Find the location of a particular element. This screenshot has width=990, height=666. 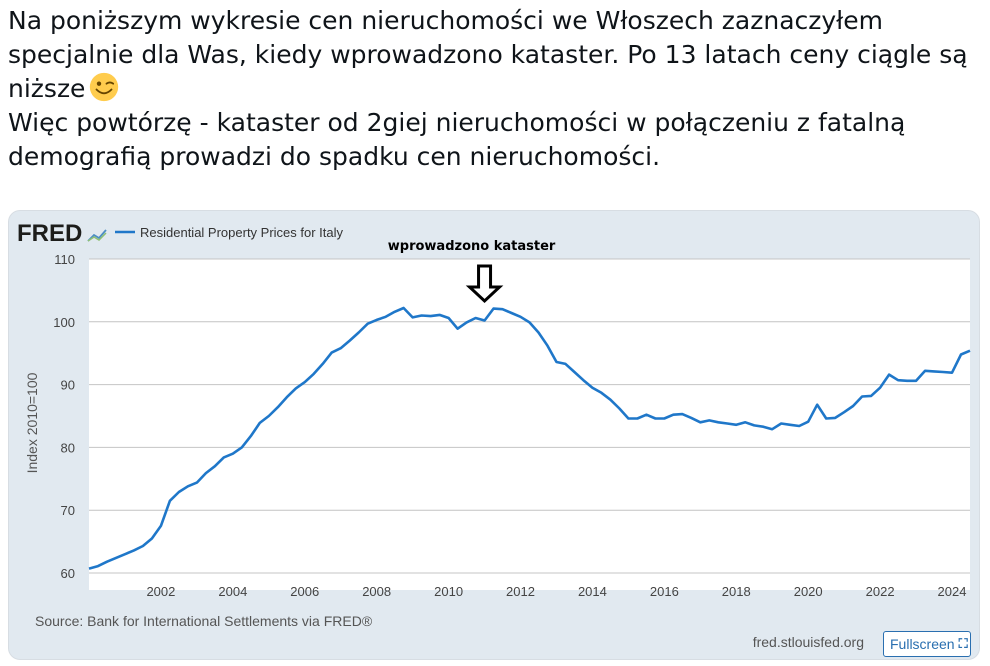

fred-logo-graph-icon is located at coordinates (97, 235).